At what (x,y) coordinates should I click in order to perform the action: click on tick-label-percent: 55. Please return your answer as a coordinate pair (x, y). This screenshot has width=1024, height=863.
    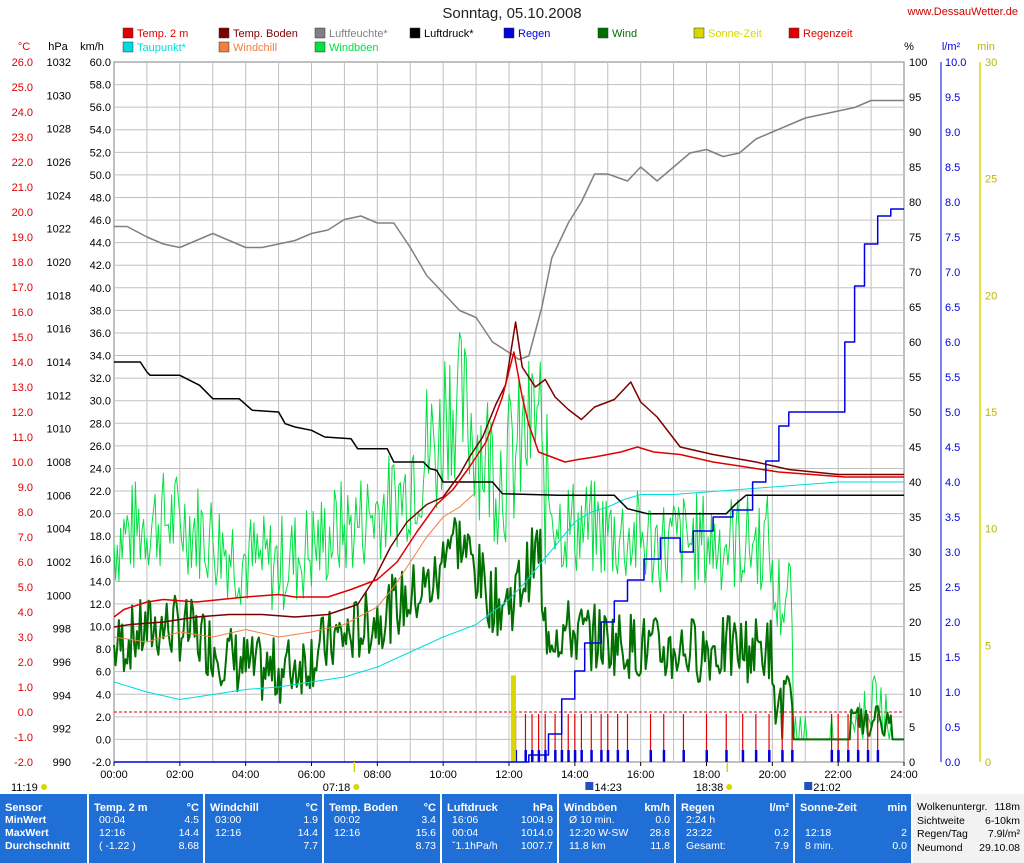
    Looking at the image, I should click on (915, 378).